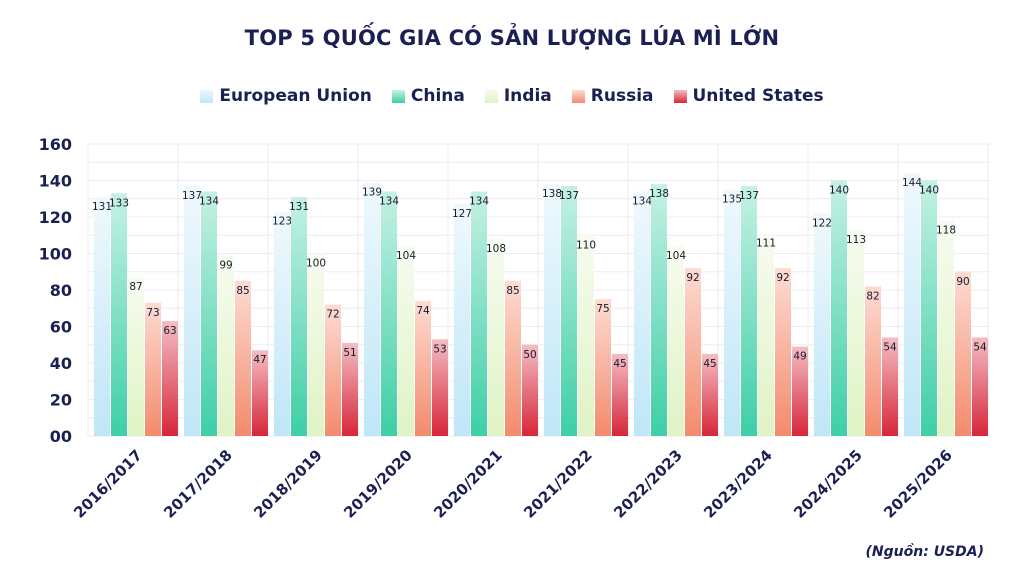  What do you see at coordinates (398, 96) in the screenshot?
I see `legend-swatch-china` at bounding box center [398, 96].